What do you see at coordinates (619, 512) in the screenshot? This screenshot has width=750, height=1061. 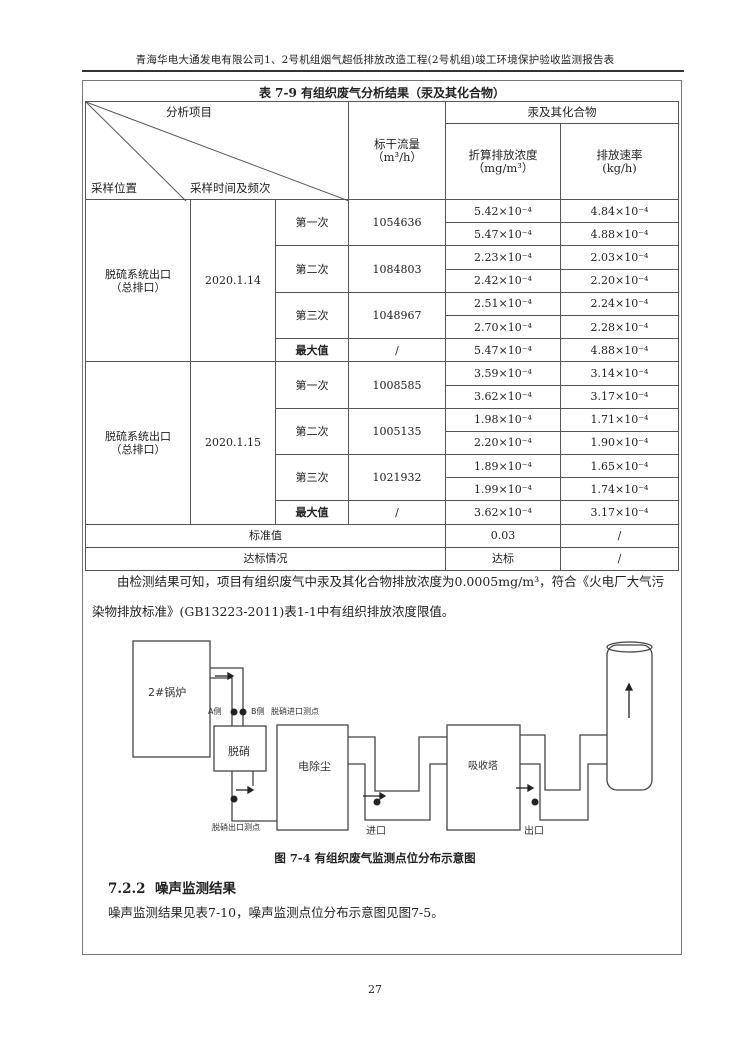 I see `max-rate-cell: 3.17×10⁻⁴` at bounding box center [619, 512].